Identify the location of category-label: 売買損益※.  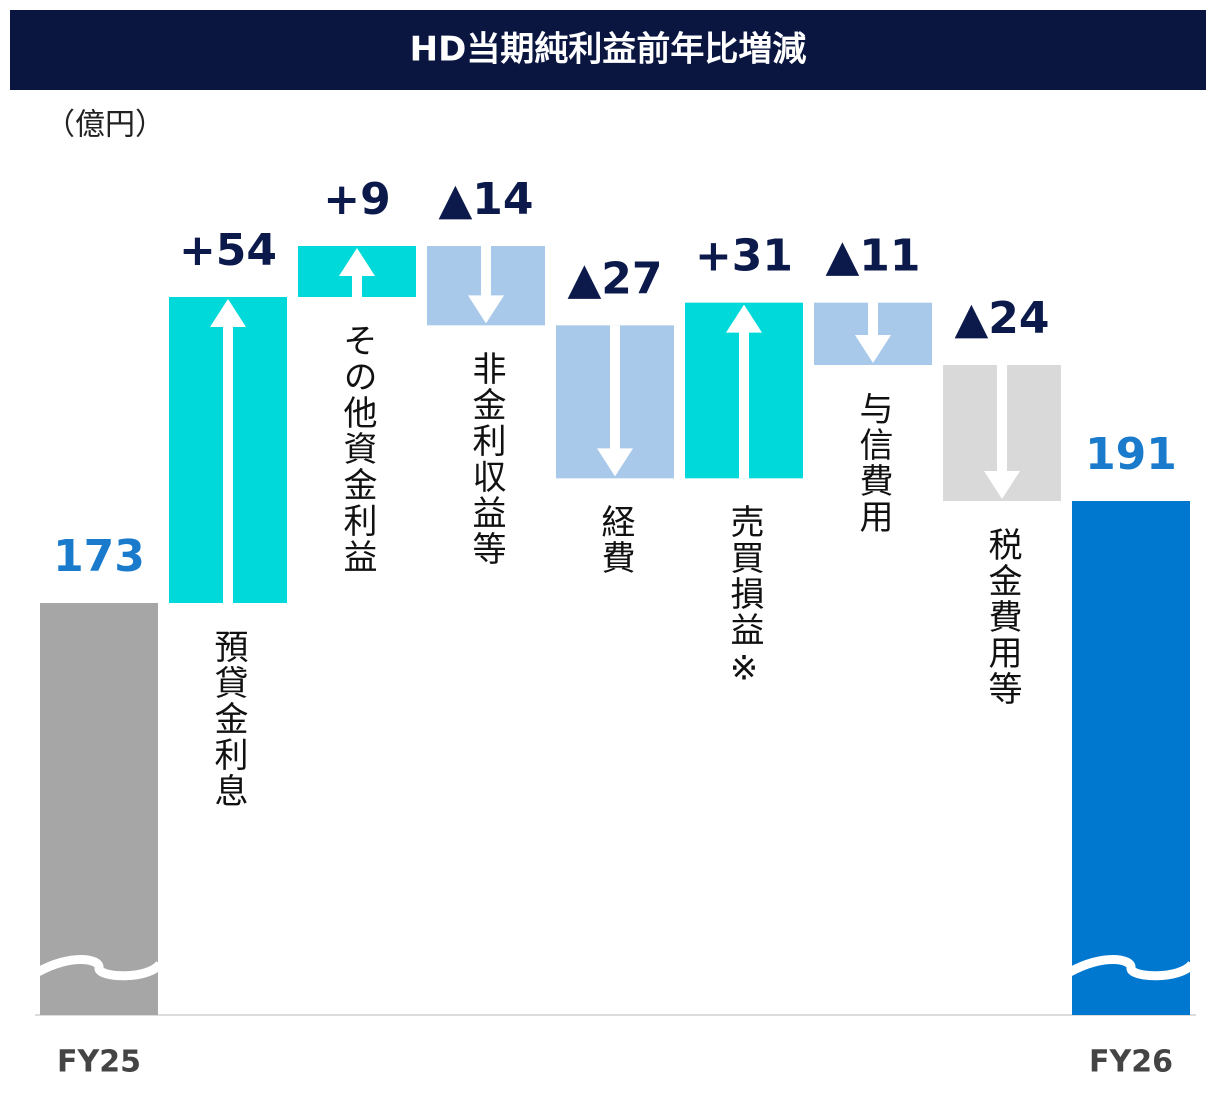
(744, 597).